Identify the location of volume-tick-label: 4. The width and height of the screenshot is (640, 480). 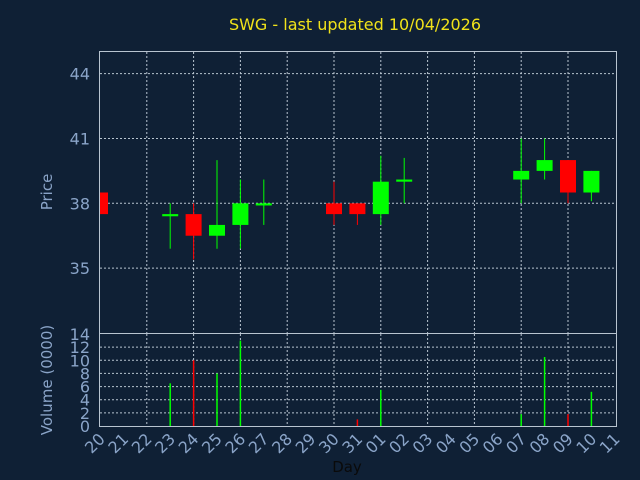
(85, 400).